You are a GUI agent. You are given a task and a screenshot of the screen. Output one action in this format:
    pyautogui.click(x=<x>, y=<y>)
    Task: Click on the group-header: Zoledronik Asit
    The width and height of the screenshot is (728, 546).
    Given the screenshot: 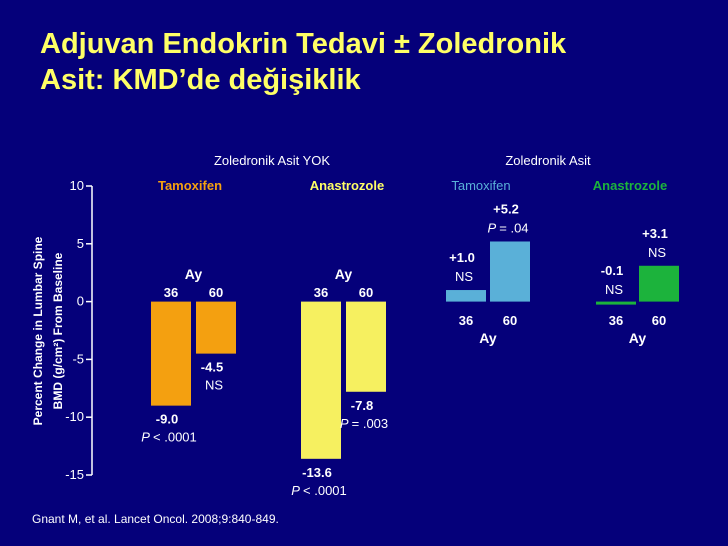 What is the action you would take?
    pyautogui.click(x=548, y=160)
    